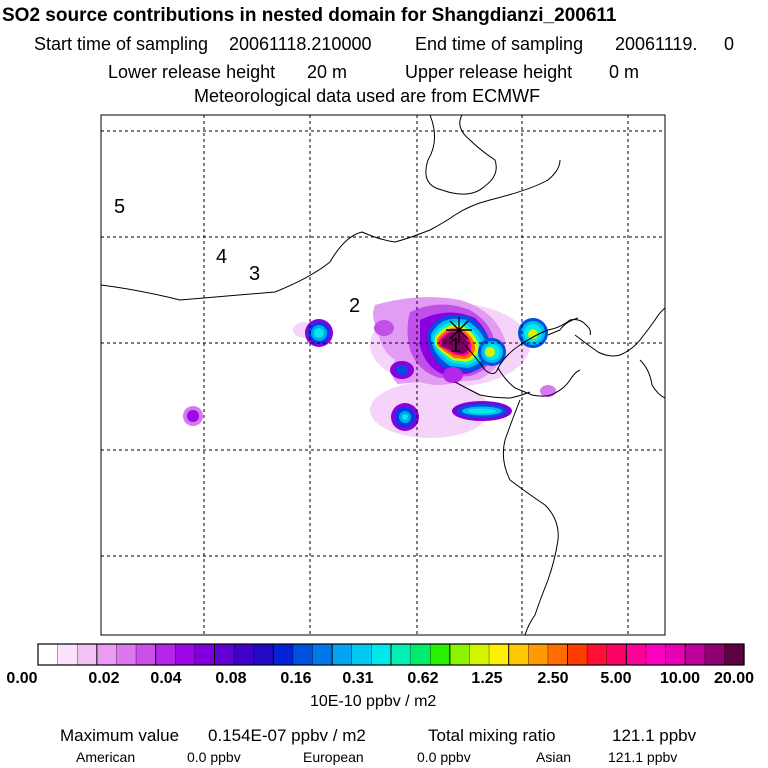 This screenshot has height=768, width=768. What do you see at coordinates (120, 735) in the screenshot?
I see `max-label: Maximum value` at bounding box center [120, 735].